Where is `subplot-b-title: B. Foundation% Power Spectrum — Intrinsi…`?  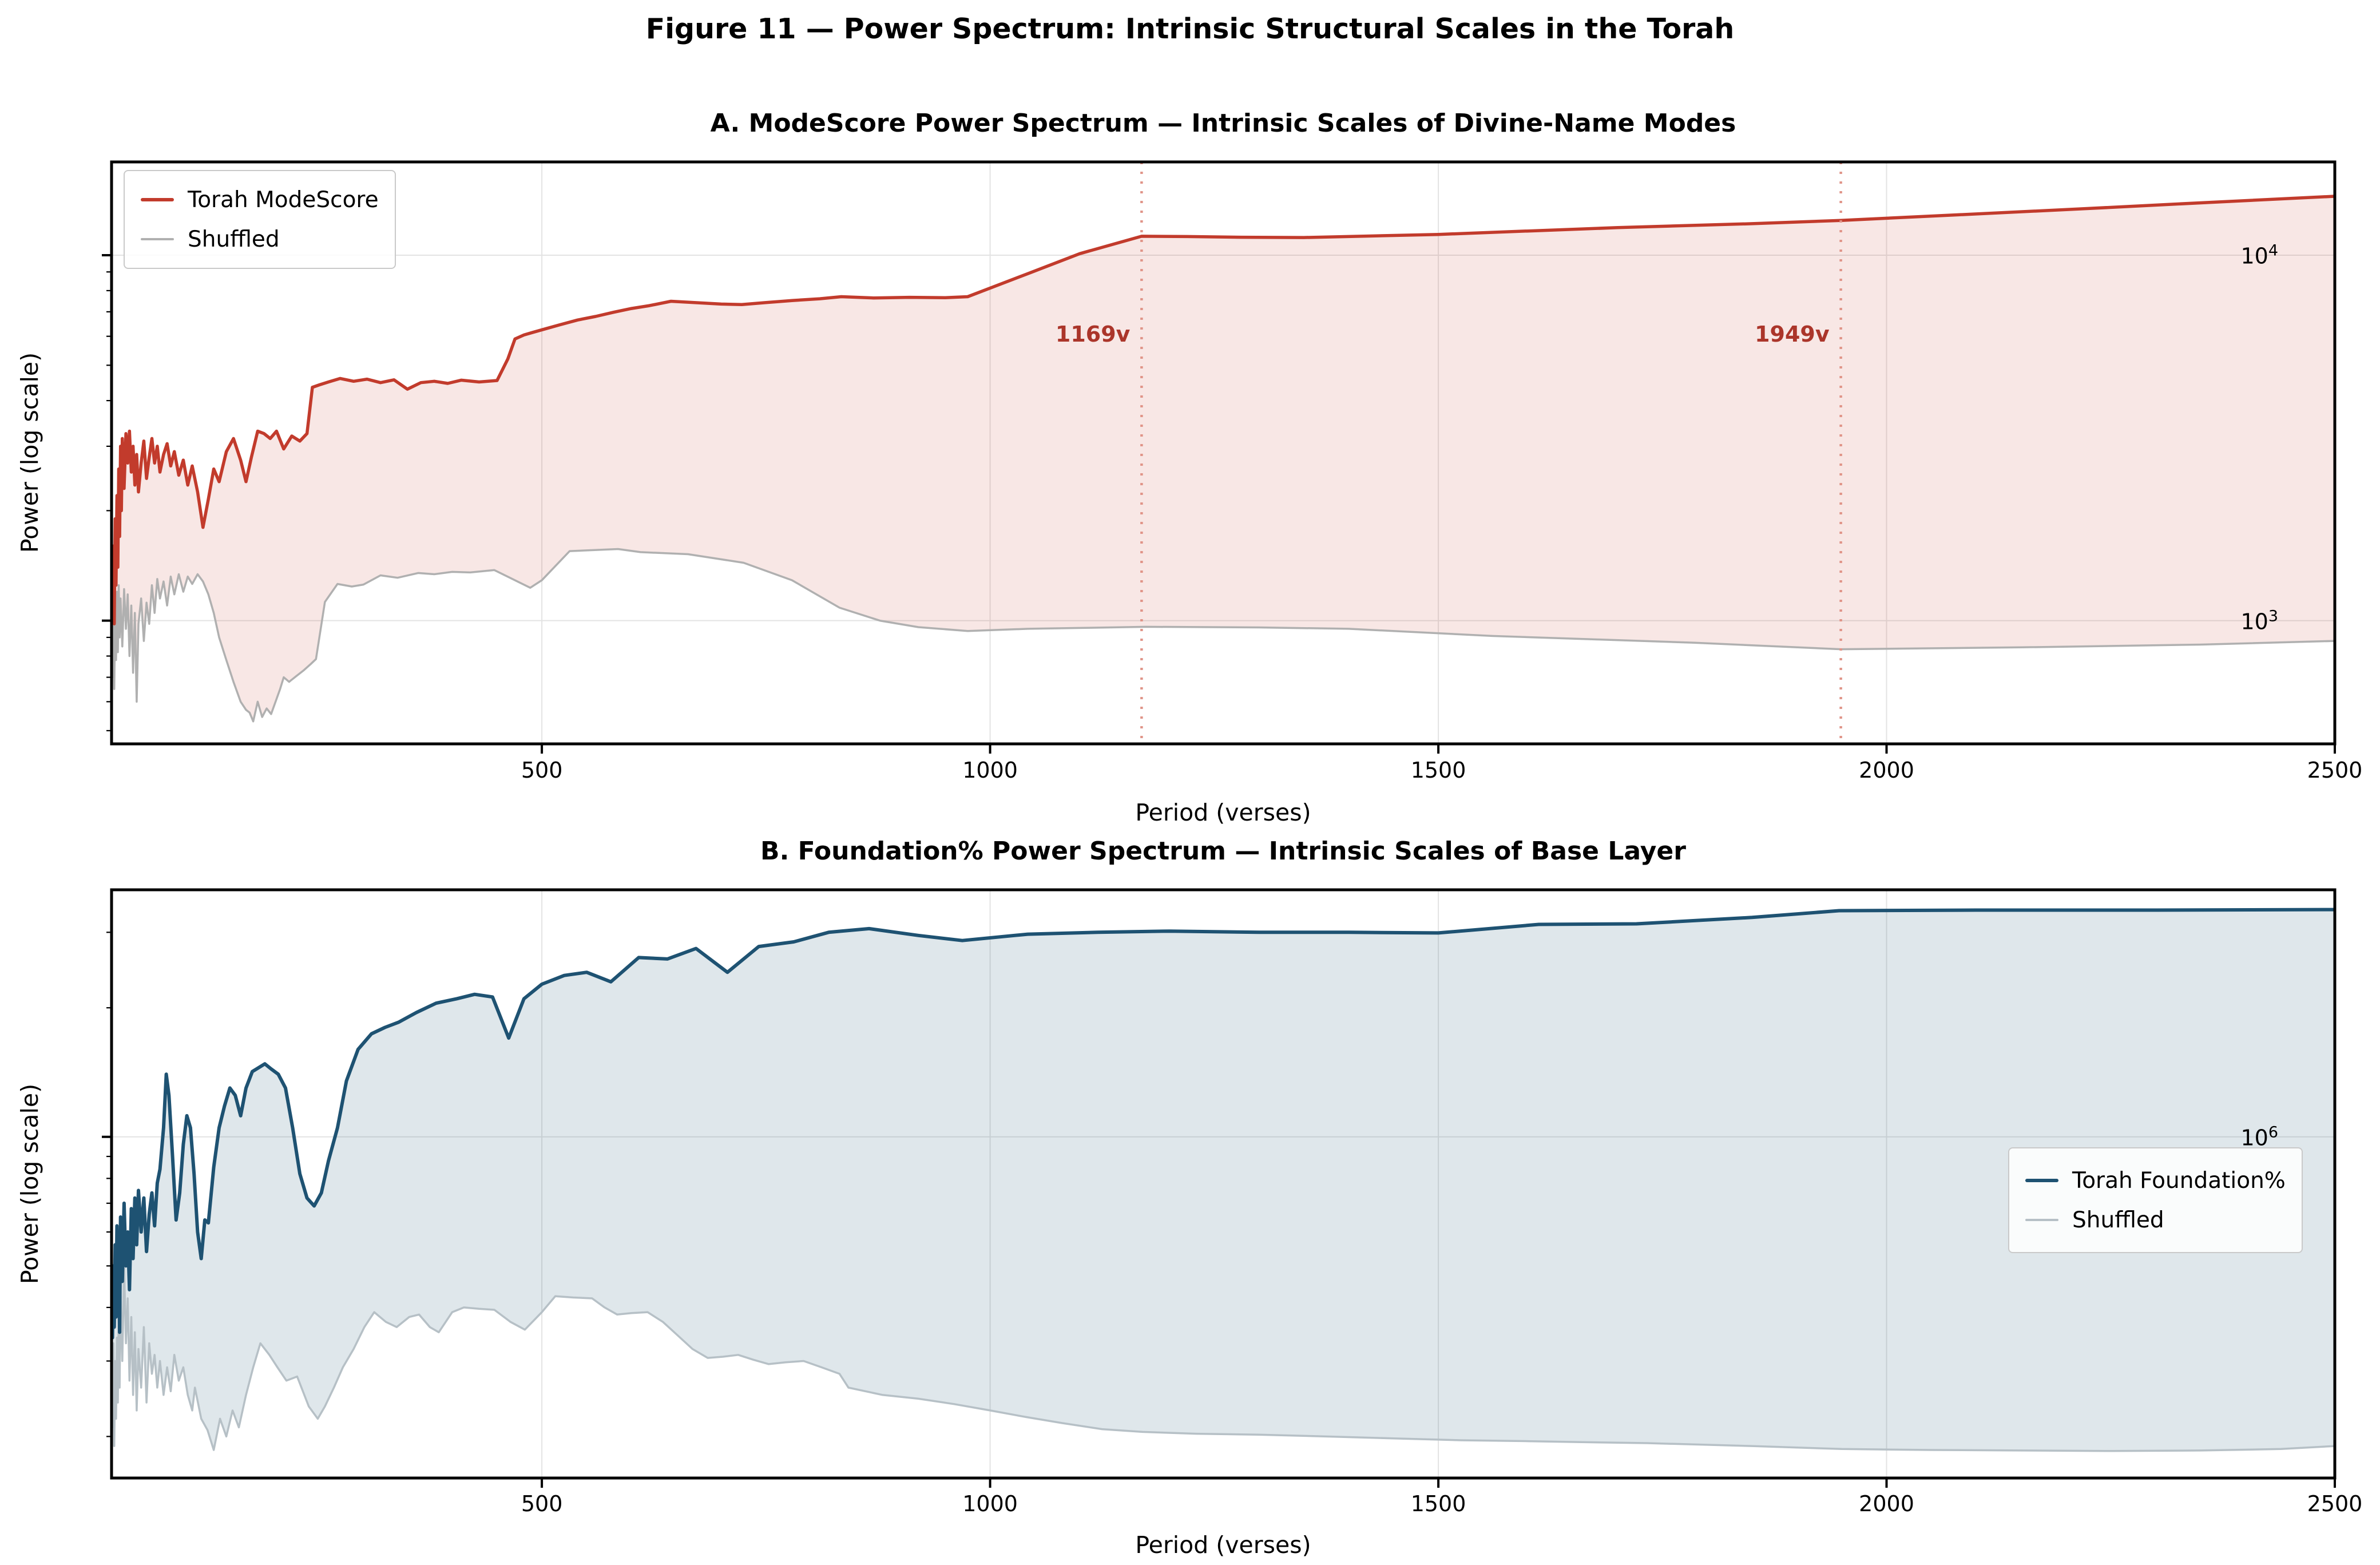 subplot-b-title: B. Foundation% Power Spectrum — Intrinsi… is located at coordinates (1223, 851).